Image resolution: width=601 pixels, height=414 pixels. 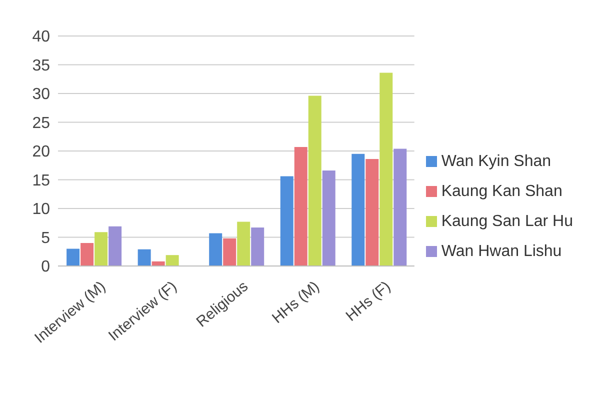 I want to click on y-tick-label: 10, so click(x=41, y=209).